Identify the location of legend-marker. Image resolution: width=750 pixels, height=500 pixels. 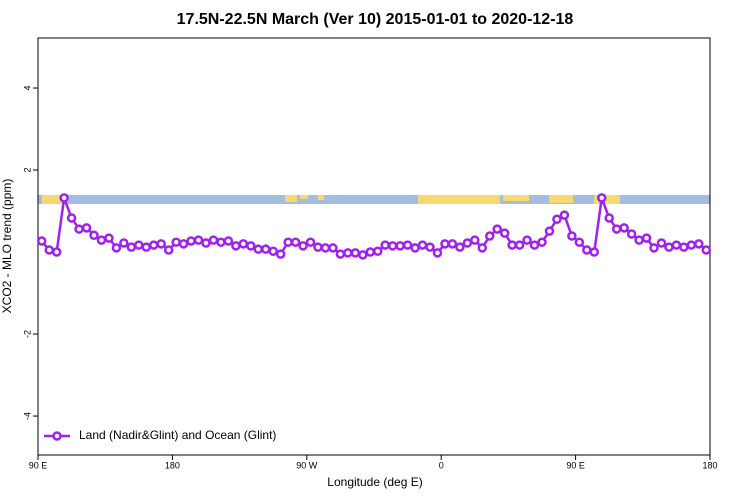
(57, 436).